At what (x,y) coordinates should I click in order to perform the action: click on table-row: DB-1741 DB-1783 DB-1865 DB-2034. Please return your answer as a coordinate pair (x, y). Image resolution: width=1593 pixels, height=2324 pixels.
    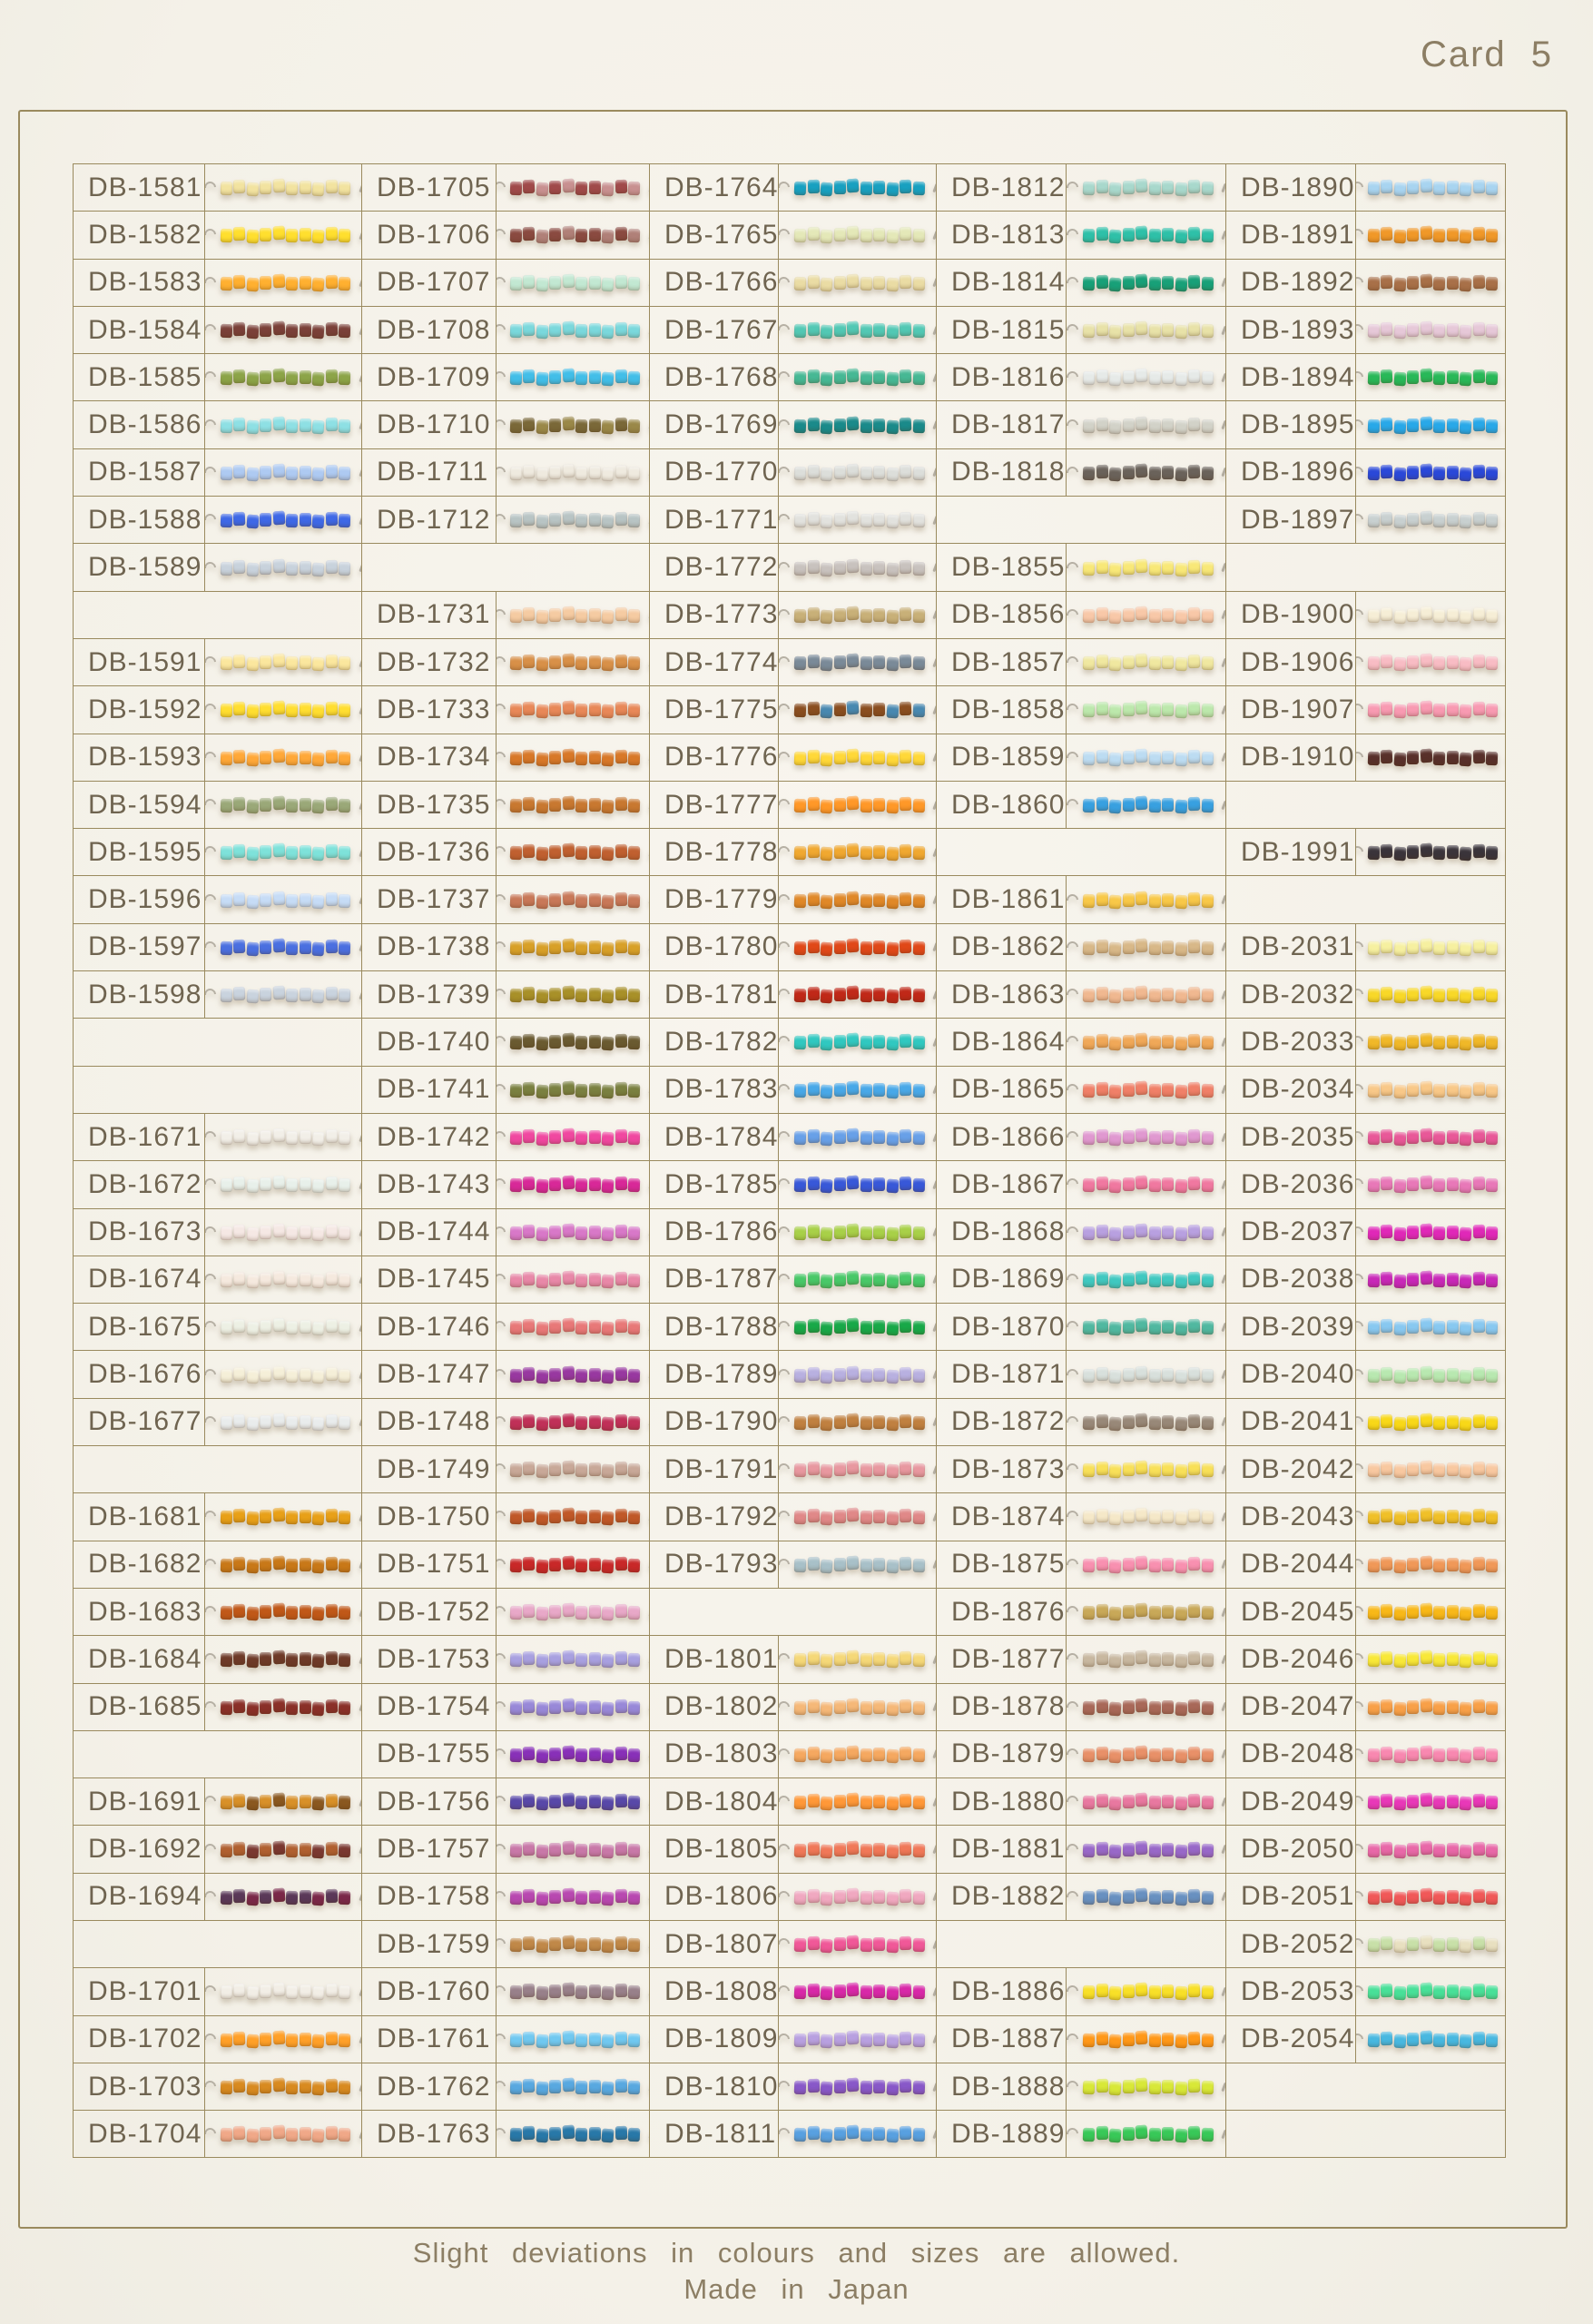
    Looking at the image, I should click on (789, 1089).